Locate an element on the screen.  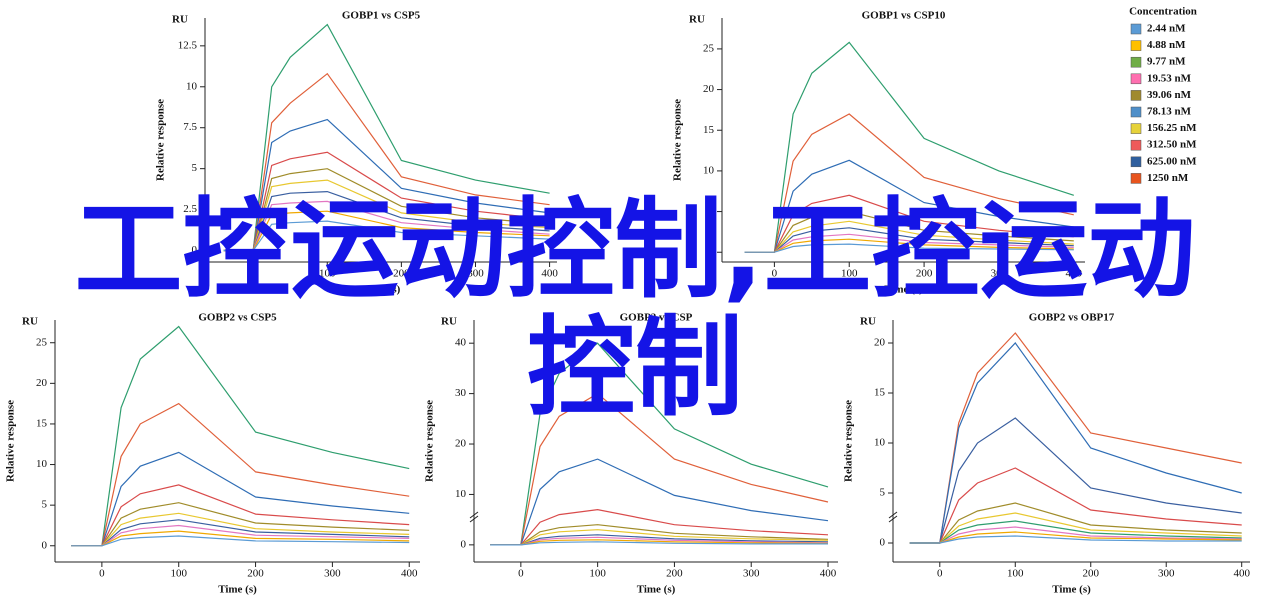
legend-label: 4.88 nM is located at coordinates (1166, 45).